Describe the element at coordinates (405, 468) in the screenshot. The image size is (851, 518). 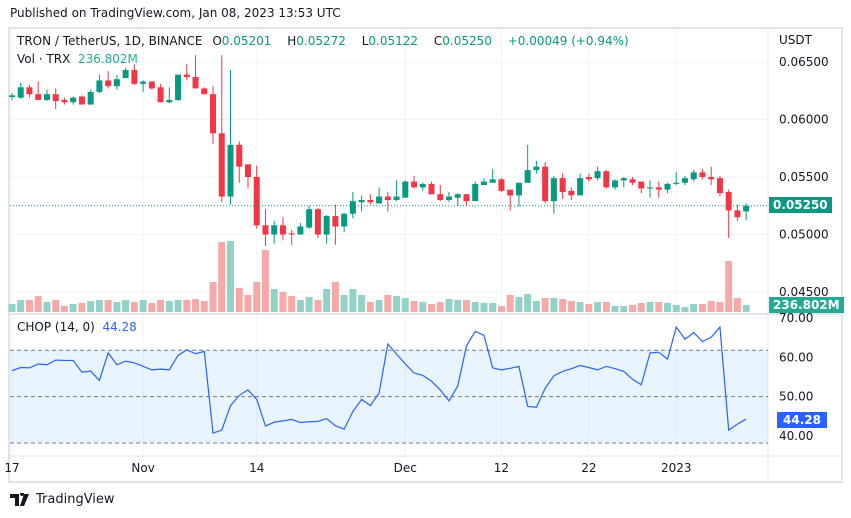
I see `time-axis-label: Dec` at that location.